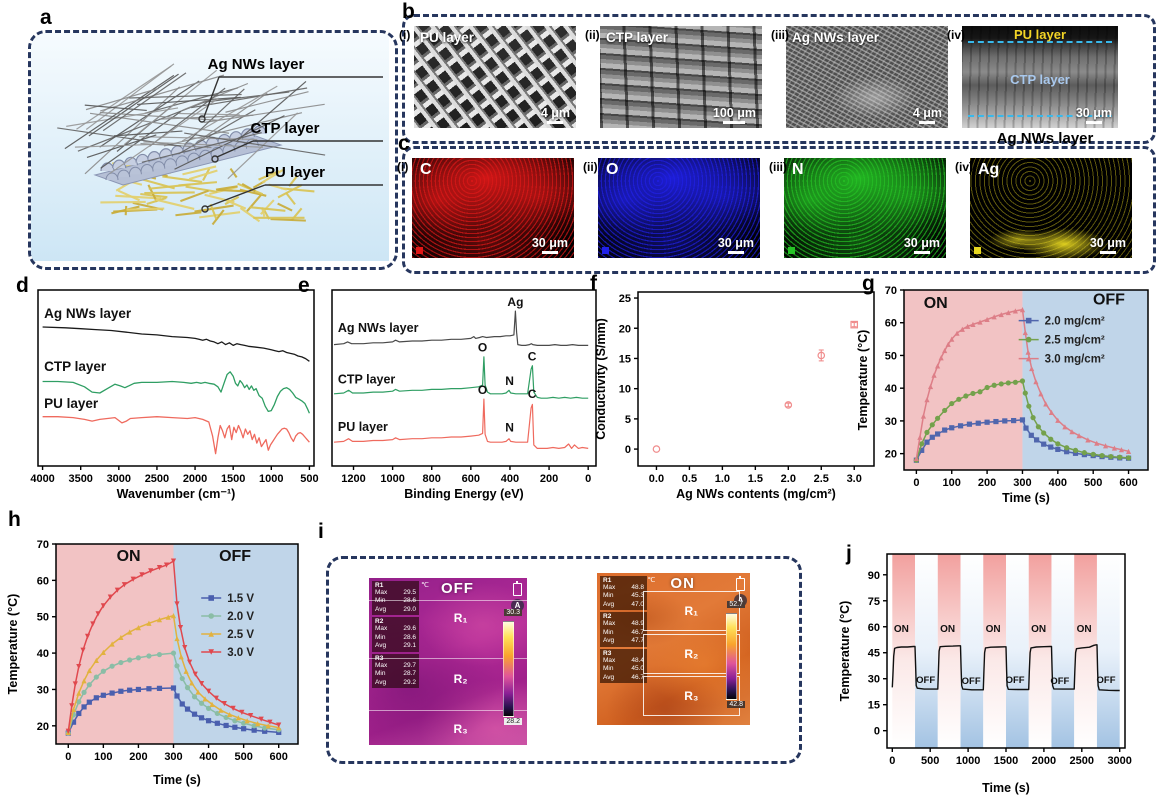 Image resolution: width=1157 pixels, height=805 pixels. What do you see at coordinates (952, 483) in the screenshot?
I see `svg-text: 100` at bounding box center [952, 483].